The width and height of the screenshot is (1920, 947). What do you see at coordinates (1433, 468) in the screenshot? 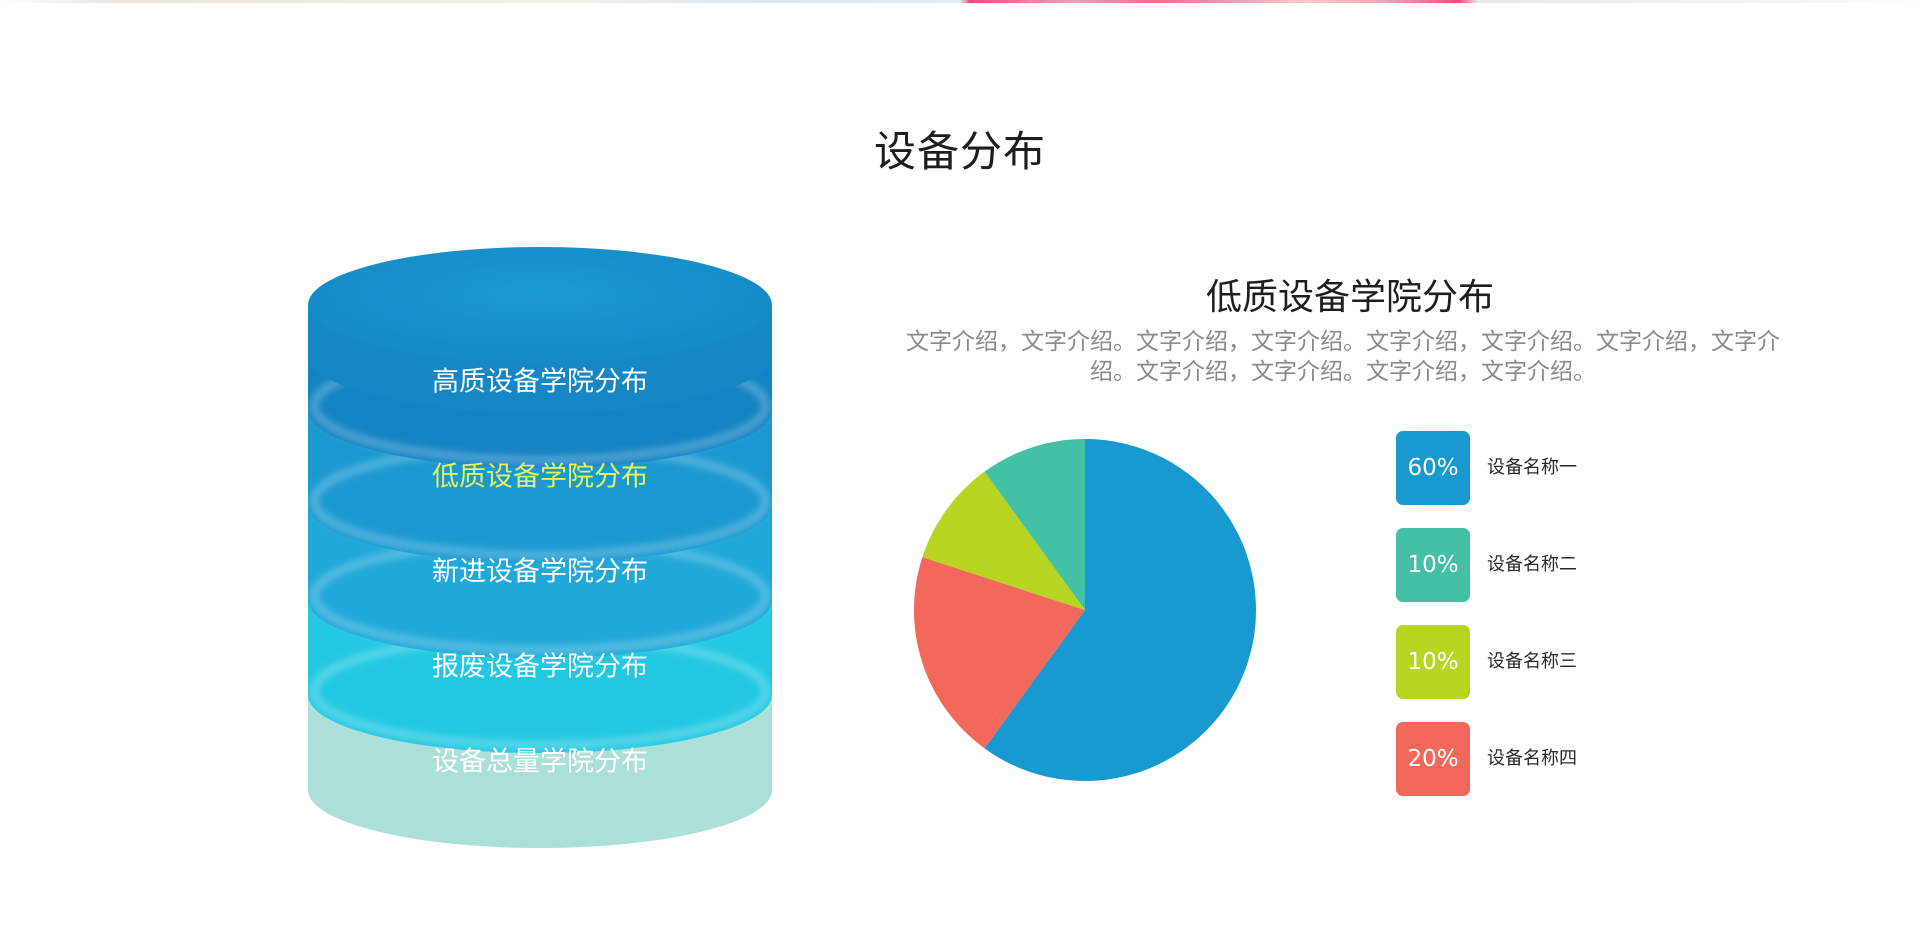
I see `legend-badge: 60%` at bounding box center [1433, 468].